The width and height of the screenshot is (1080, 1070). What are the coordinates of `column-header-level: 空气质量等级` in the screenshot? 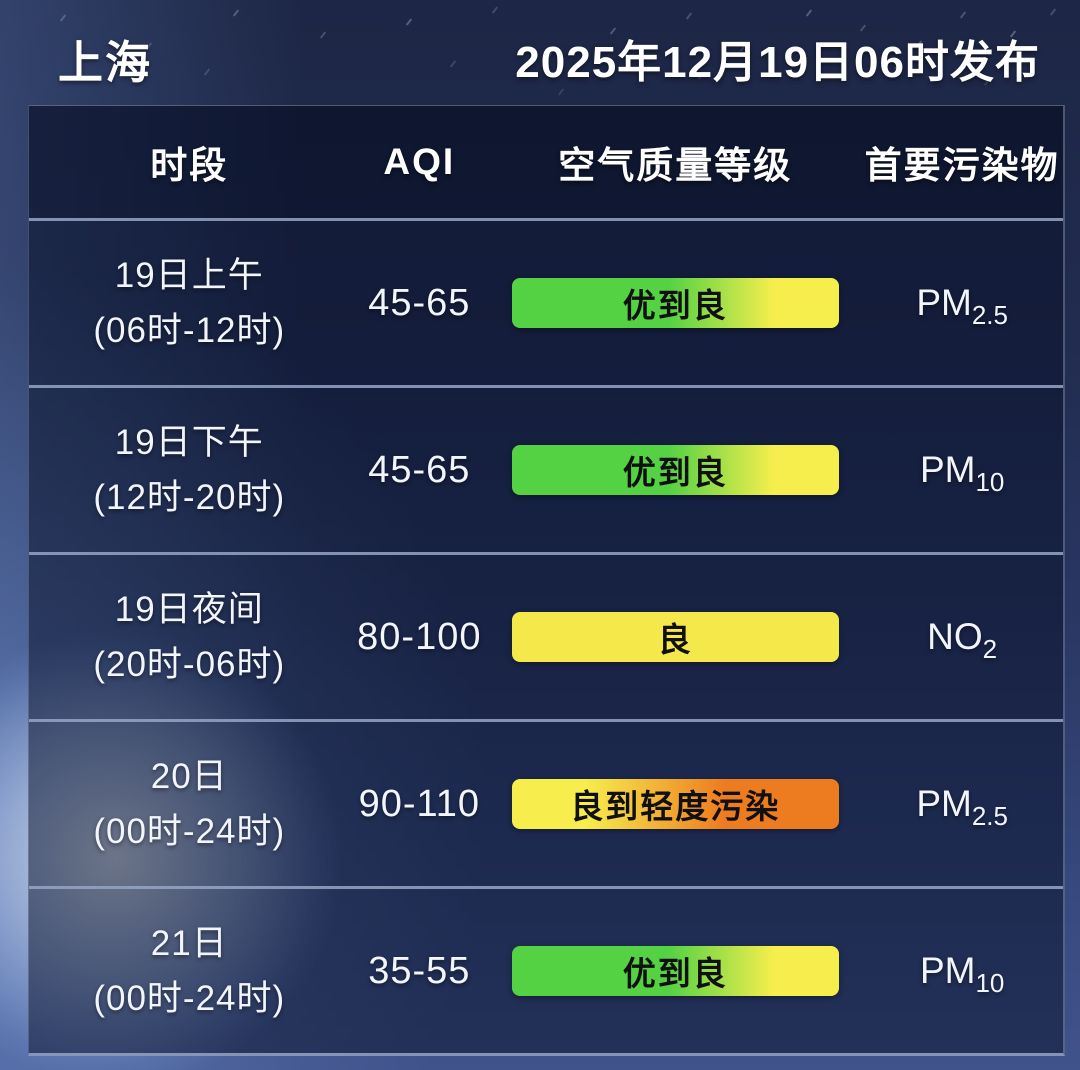 It's located at (675, 165).